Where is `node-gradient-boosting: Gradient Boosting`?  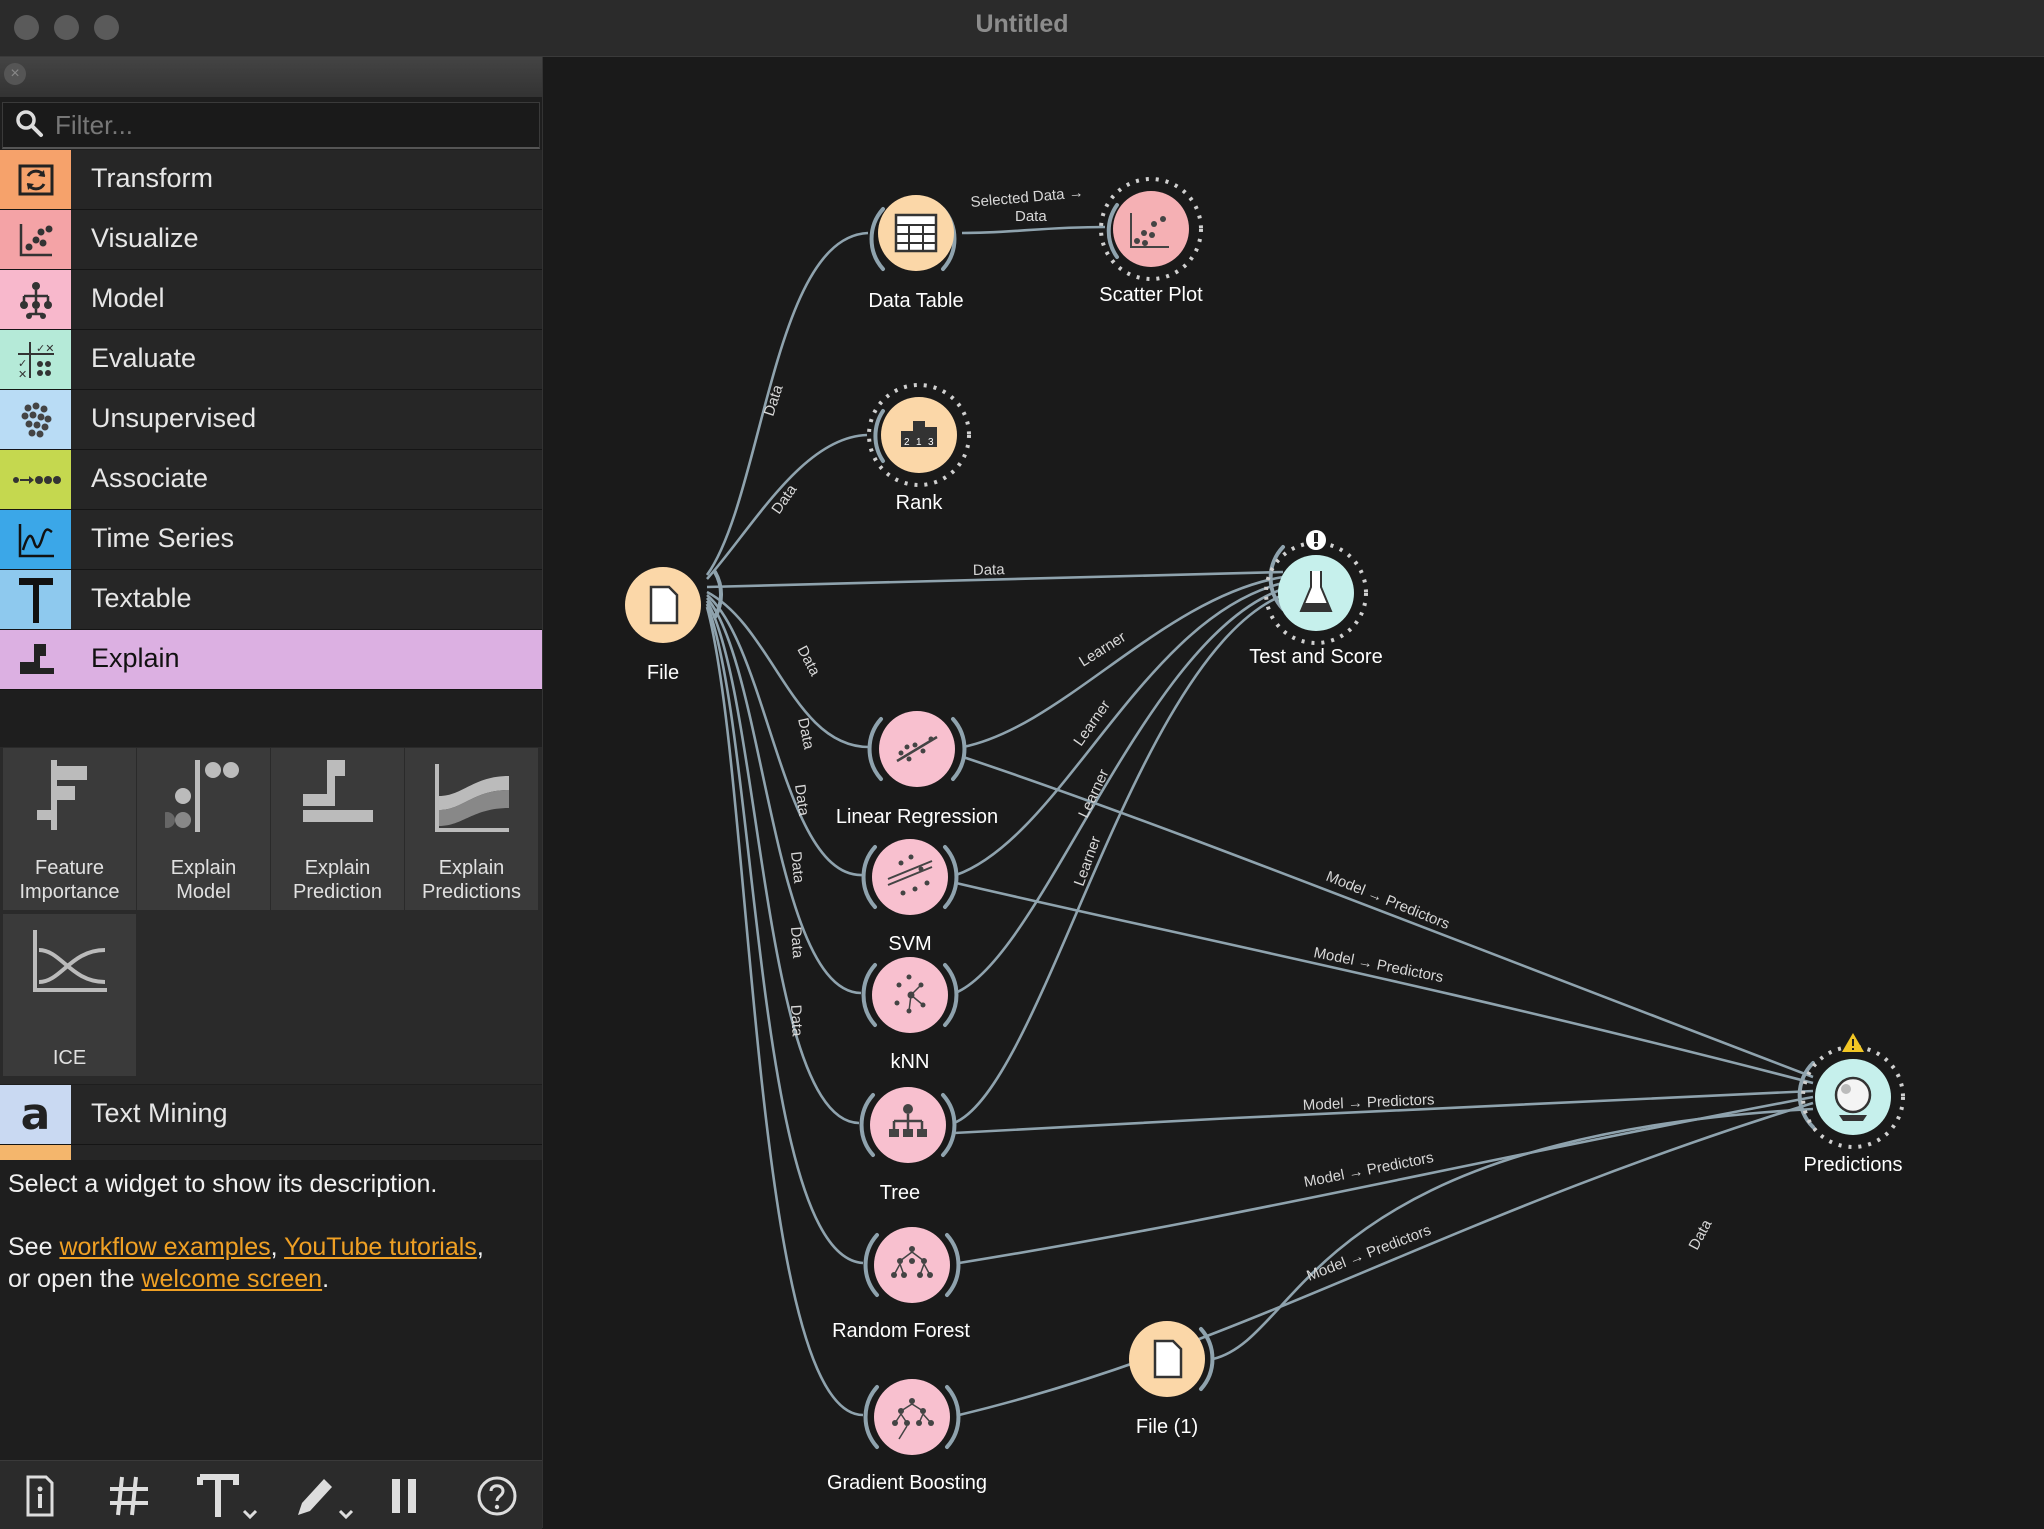
node-gradient-boosting: Gradient Boosting is located at coordinates (907, 1436).